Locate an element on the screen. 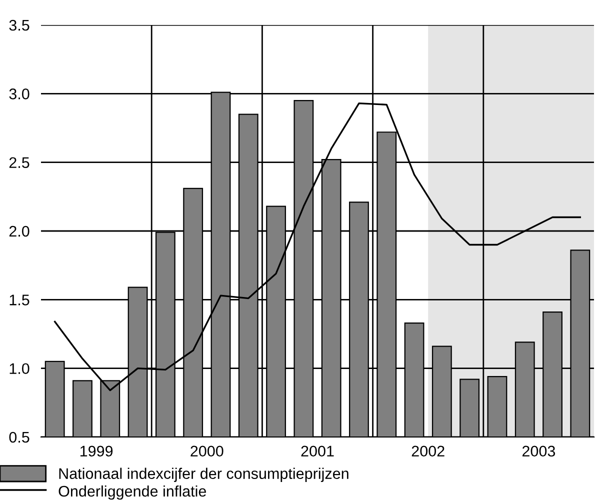 Image resolution: width=595 pixels, height=501 pixels. x-tick-label: 2001 is located at coordinates (317, 451).